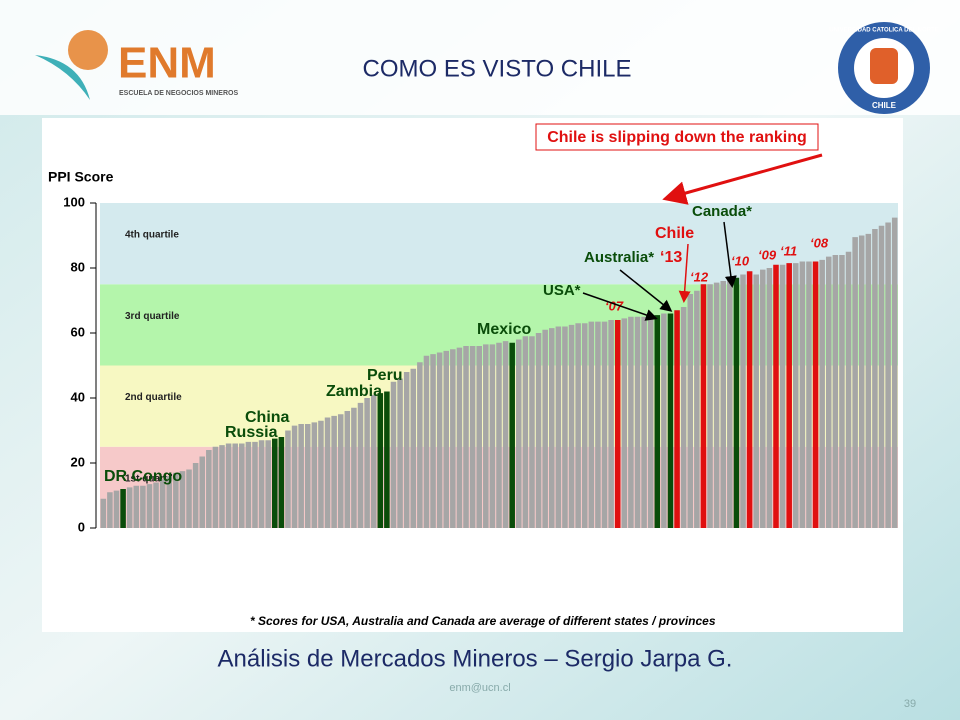  What do you see at coordinates (88, 50) in the screenshot?
I see `logo-icon` at bounding box center [88, 50].